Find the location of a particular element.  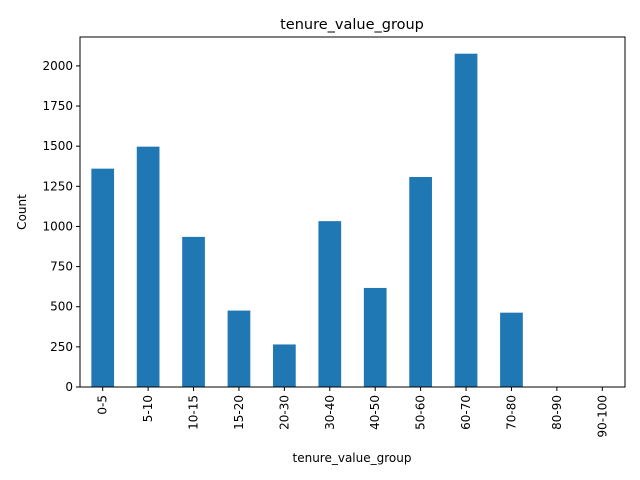

y-axis: 0 250 500 750 1000 1250 1500 1750 2000 is located at coordinates (61, 226).